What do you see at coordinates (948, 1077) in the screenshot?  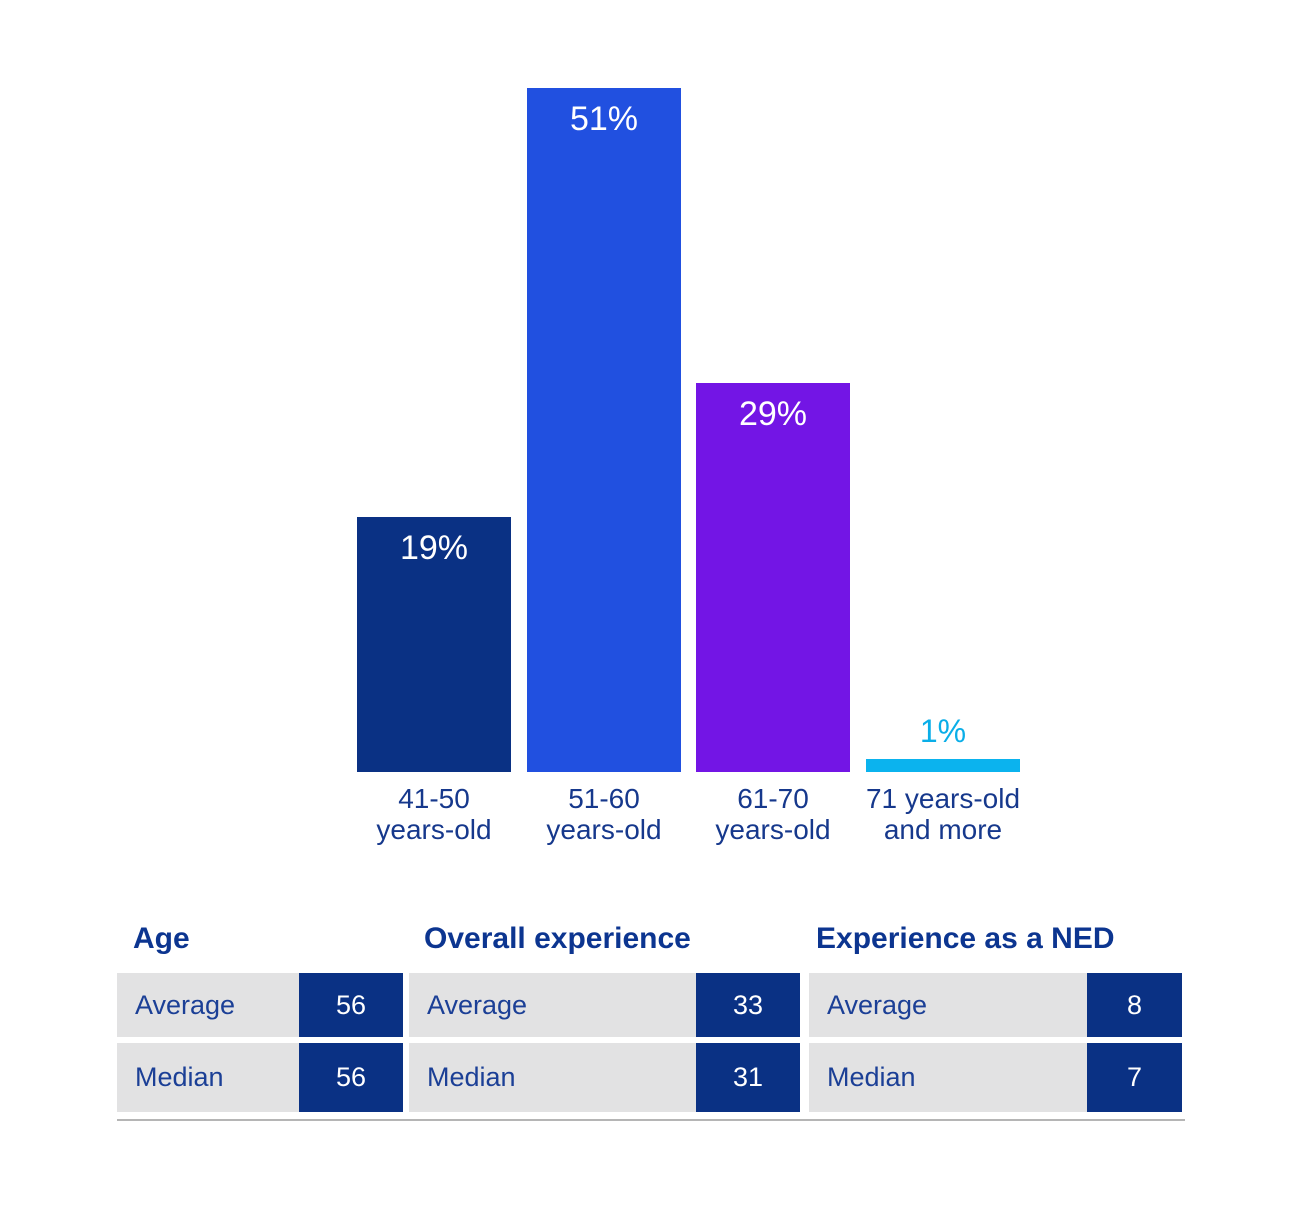 I see `ned-experience-median-label: Median` at bounding box center [948, 1077].